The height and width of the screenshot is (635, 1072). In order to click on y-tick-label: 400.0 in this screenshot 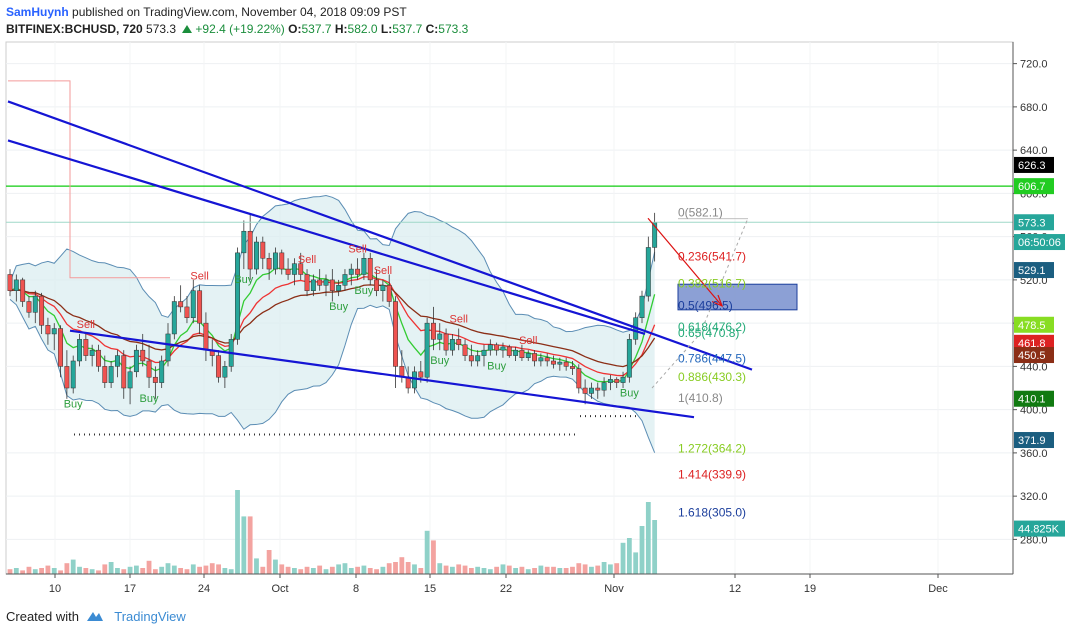, I will do `click(1034, 411)`.